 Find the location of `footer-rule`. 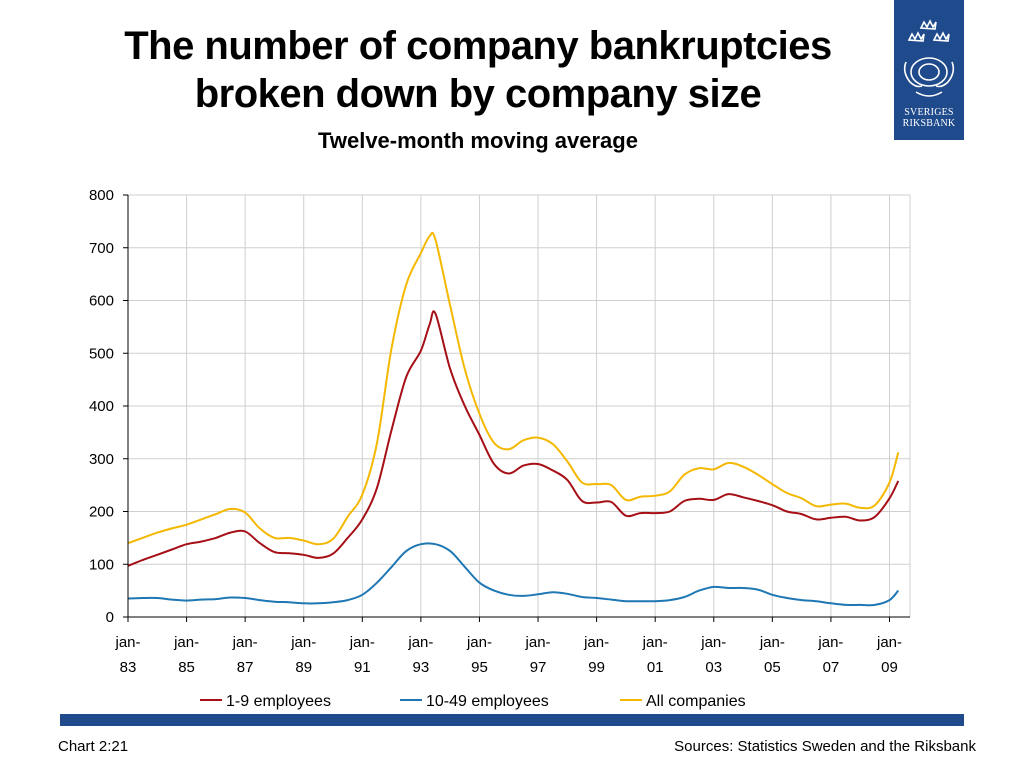

footer-rule is located at coordinates (512, 720).